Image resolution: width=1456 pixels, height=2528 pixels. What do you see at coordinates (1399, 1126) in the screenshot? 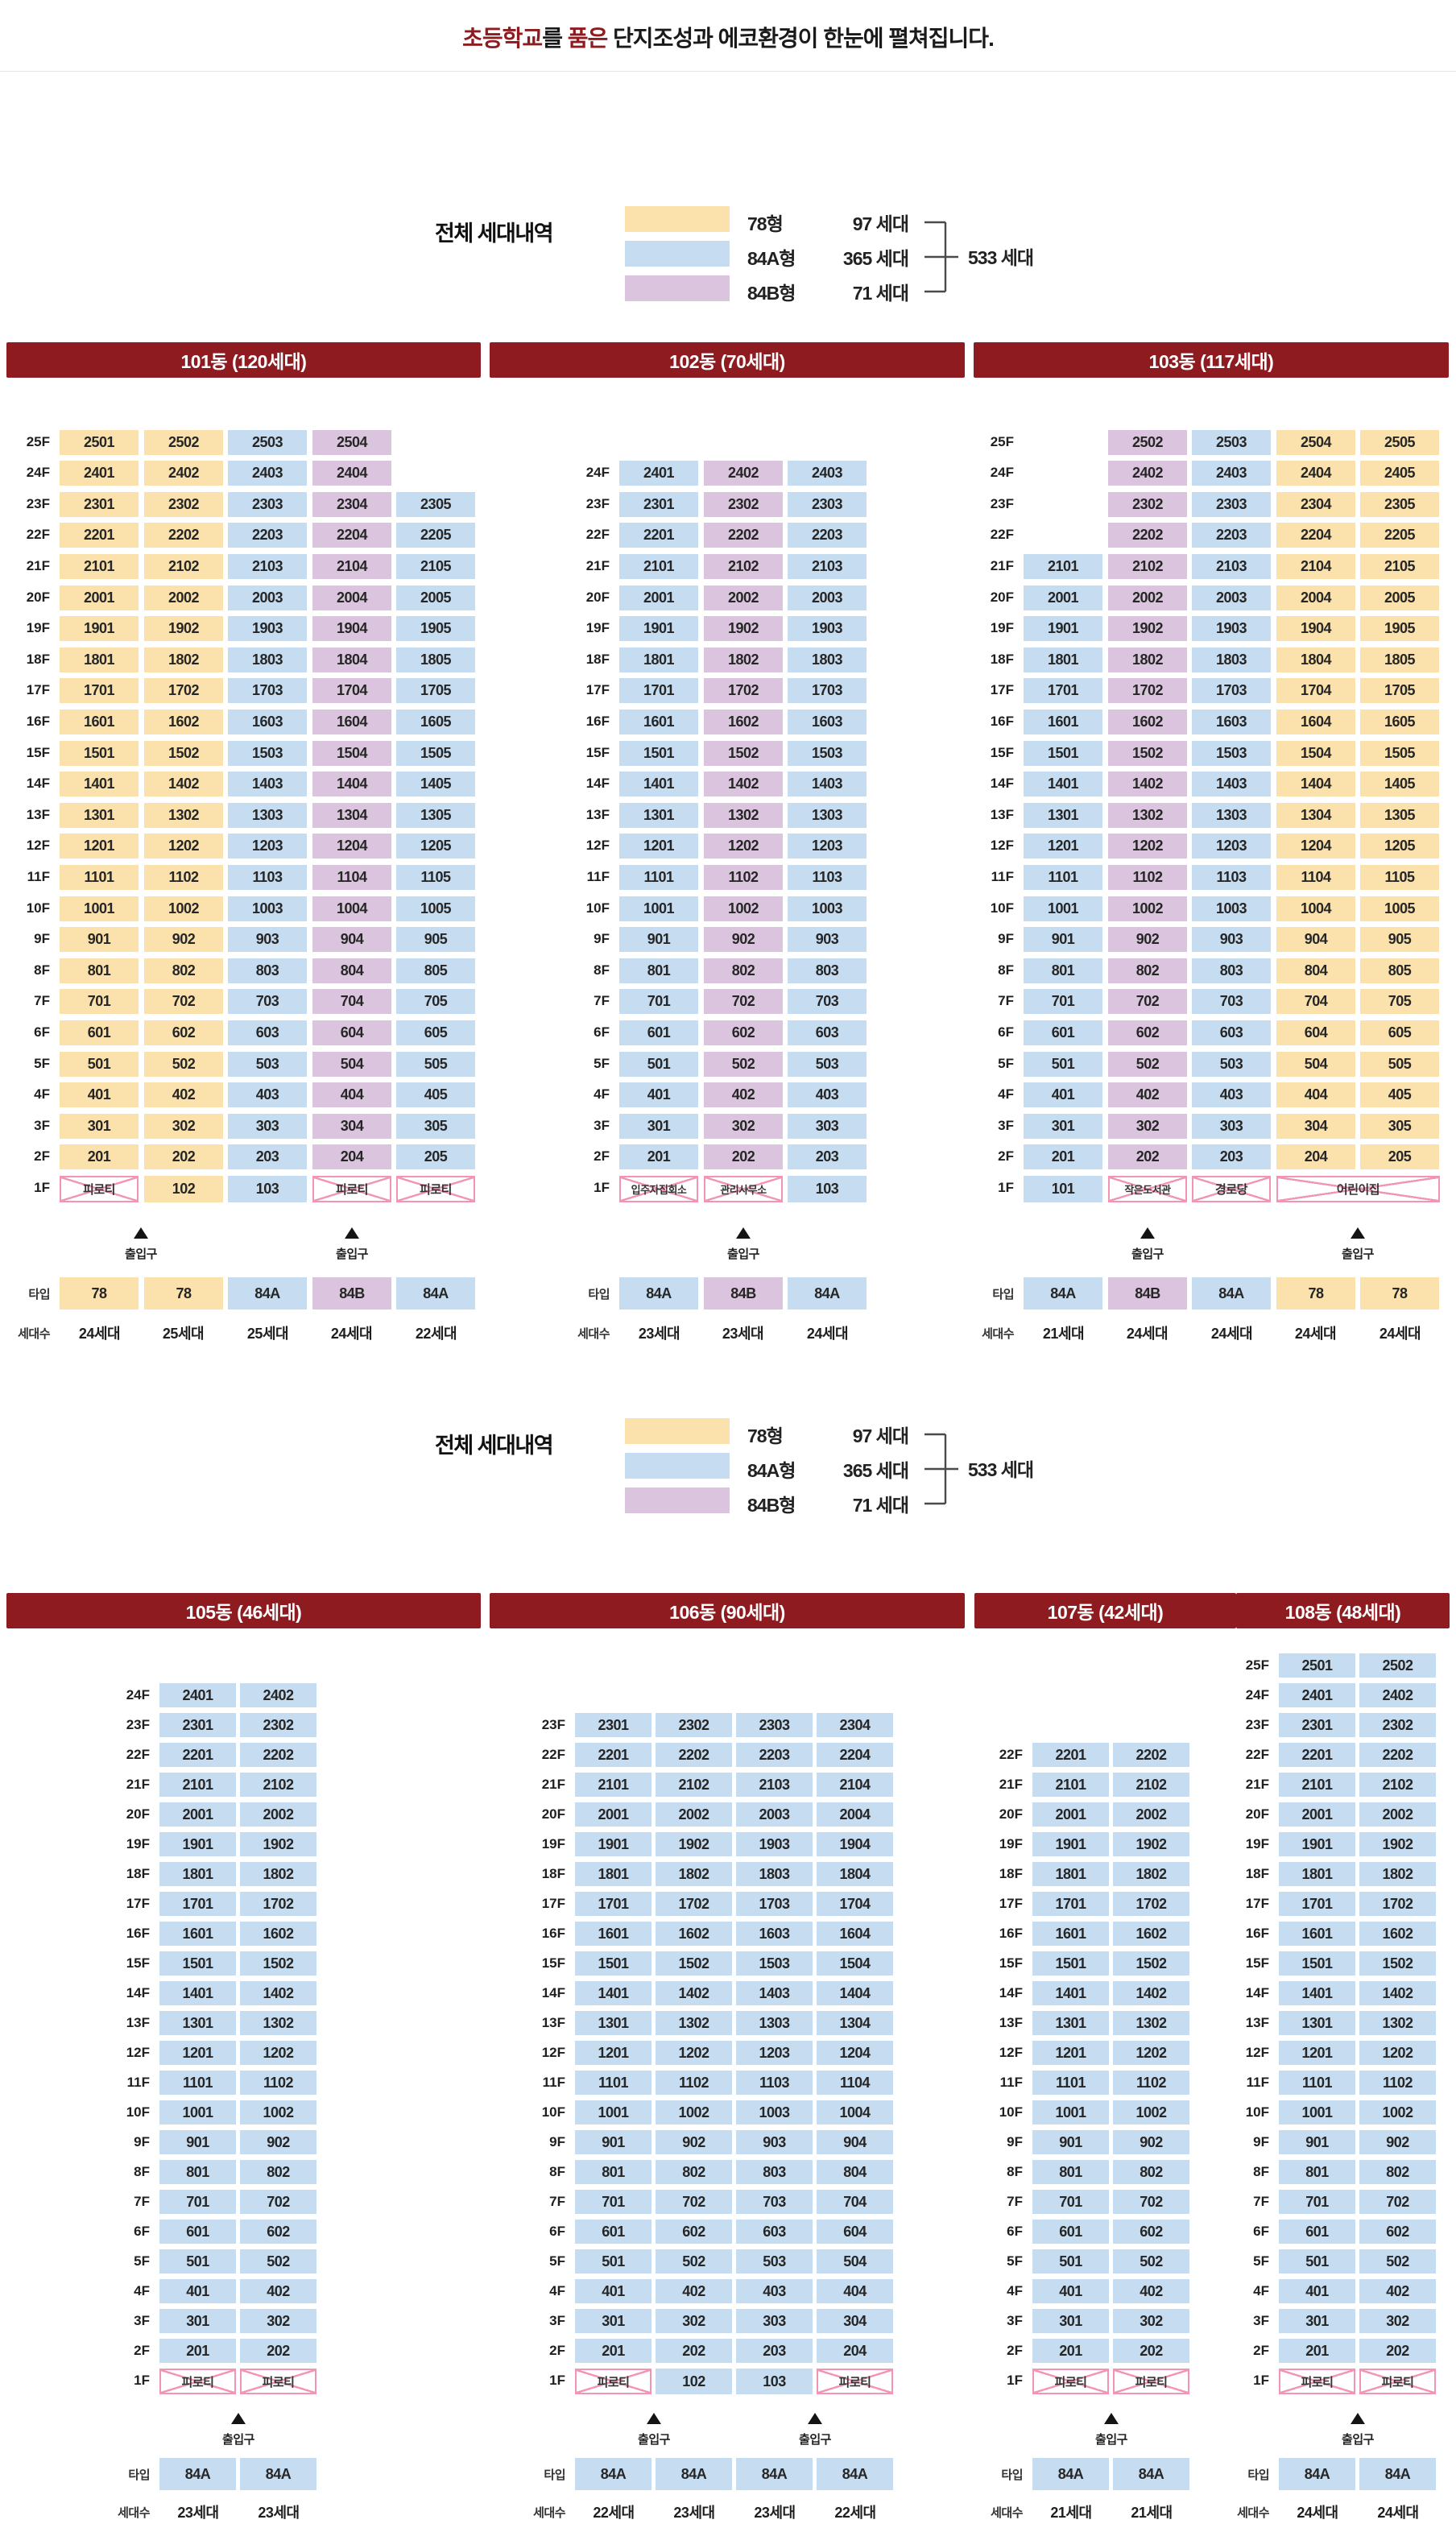
I see `unit-cell-103-305: 305` at bounding box center [1399, 1126].